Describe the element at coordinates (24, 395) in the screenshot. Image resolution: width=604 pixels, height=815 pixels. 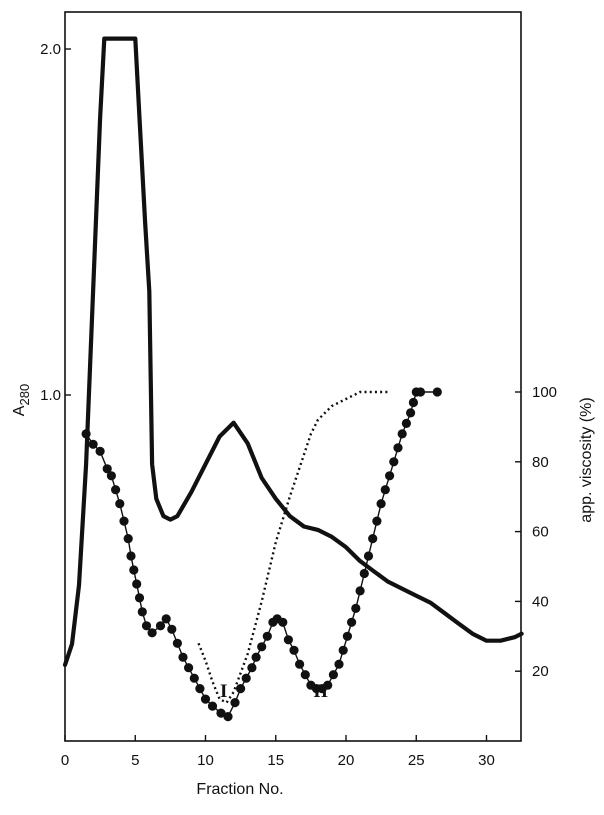
I see `left-axis-title-subscript: 280` at that location.